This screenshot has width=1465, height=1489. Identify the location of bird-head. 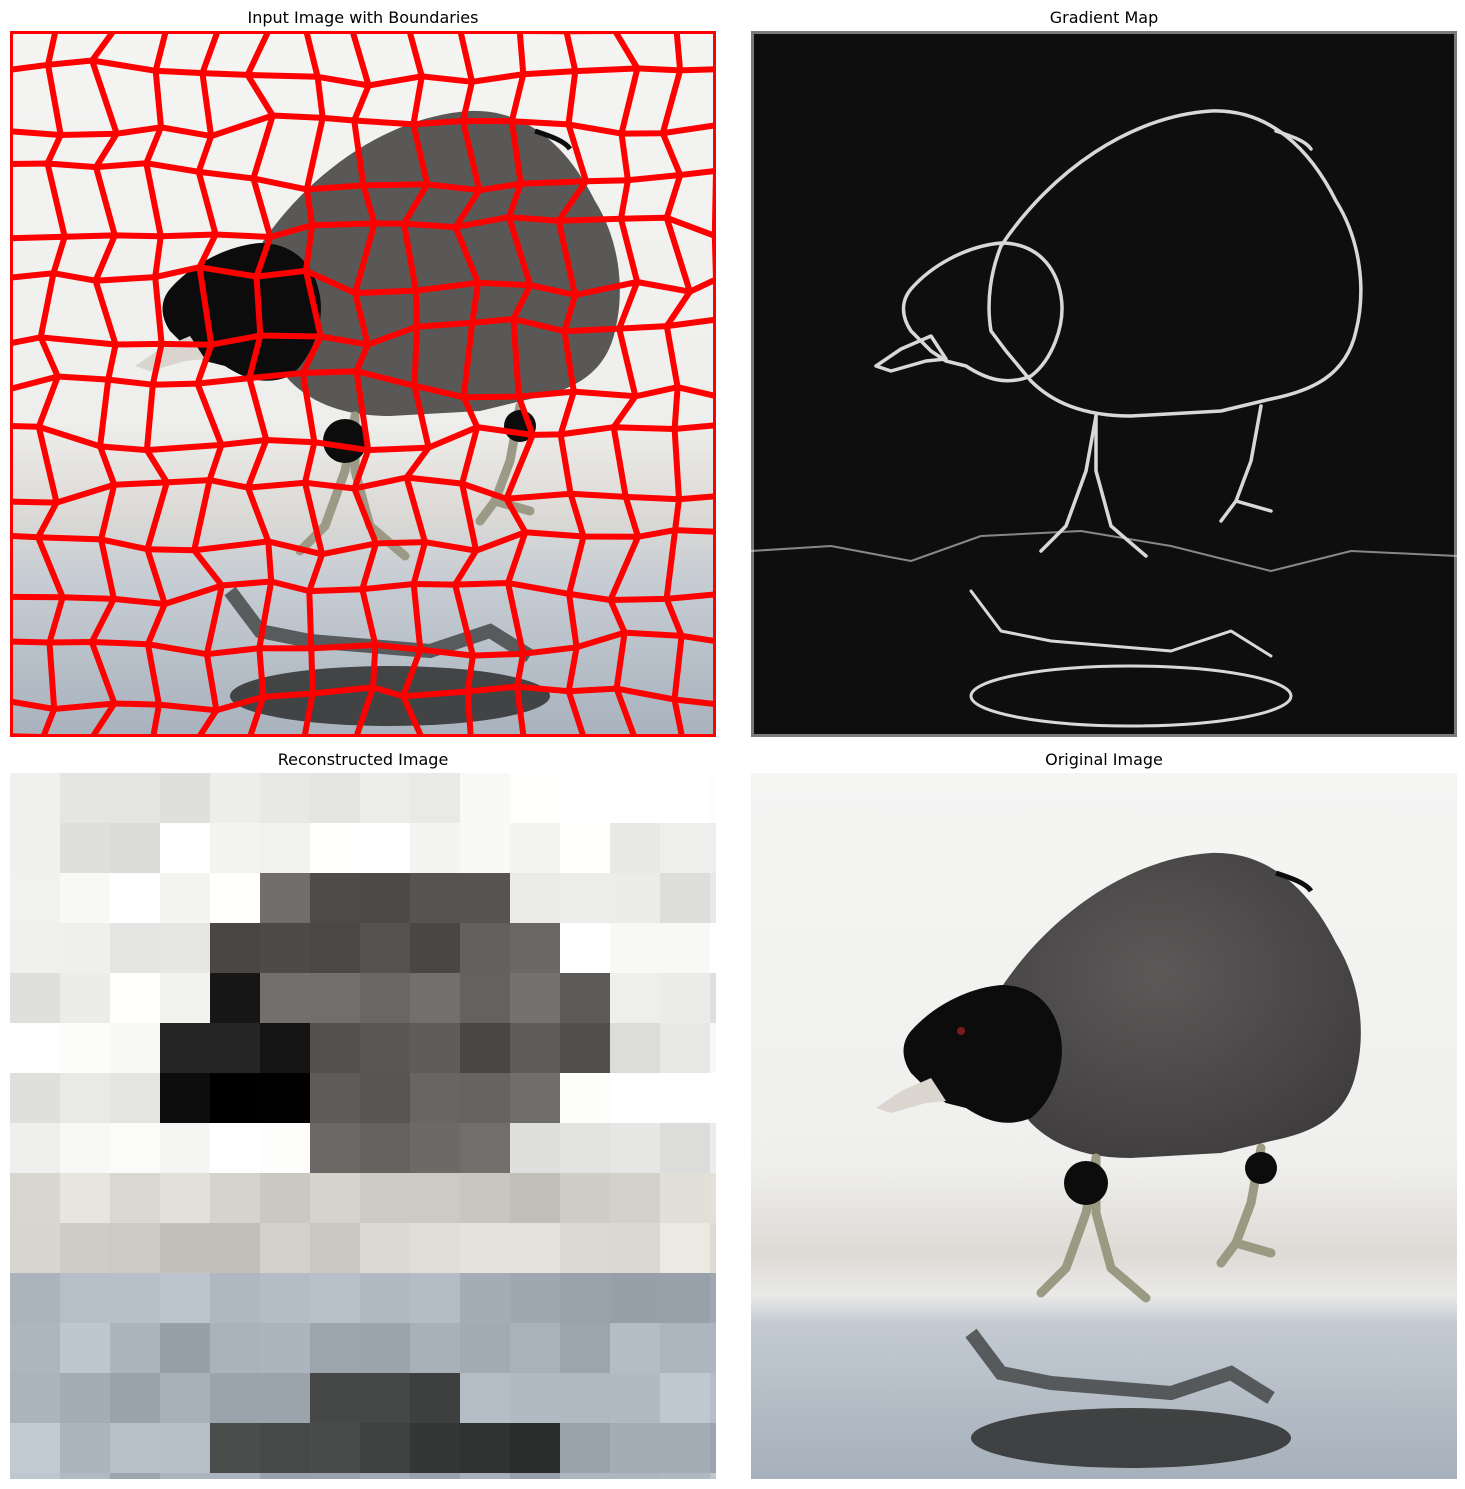
(982, 1054).